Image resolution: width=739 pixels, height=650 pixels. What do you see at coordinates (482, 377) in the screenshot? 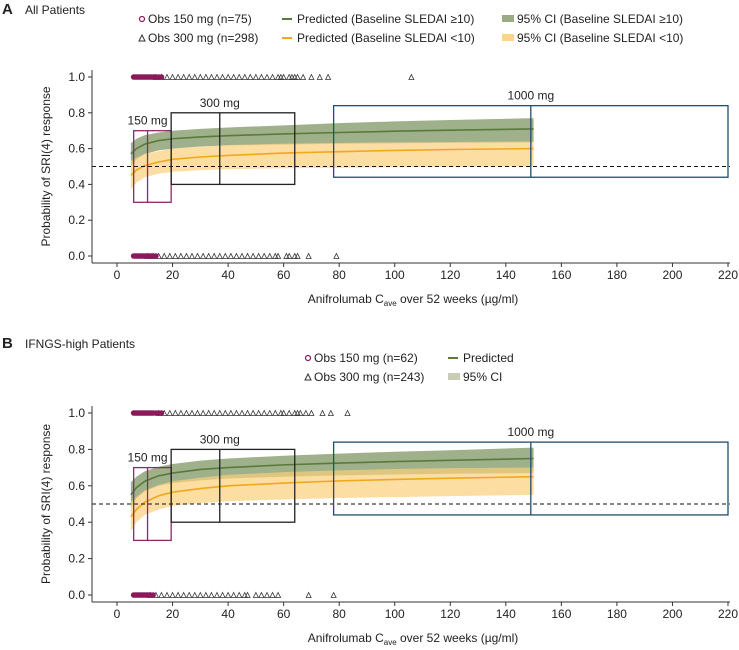
I see `legend-label: 95% CI` at bounding box center [482, 377].